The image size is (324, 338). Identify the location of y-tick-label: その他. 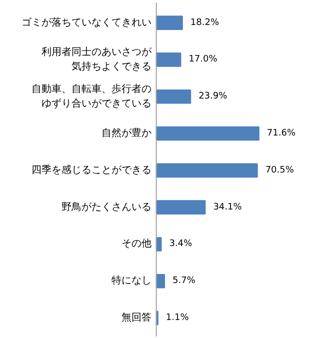
(136, 244).